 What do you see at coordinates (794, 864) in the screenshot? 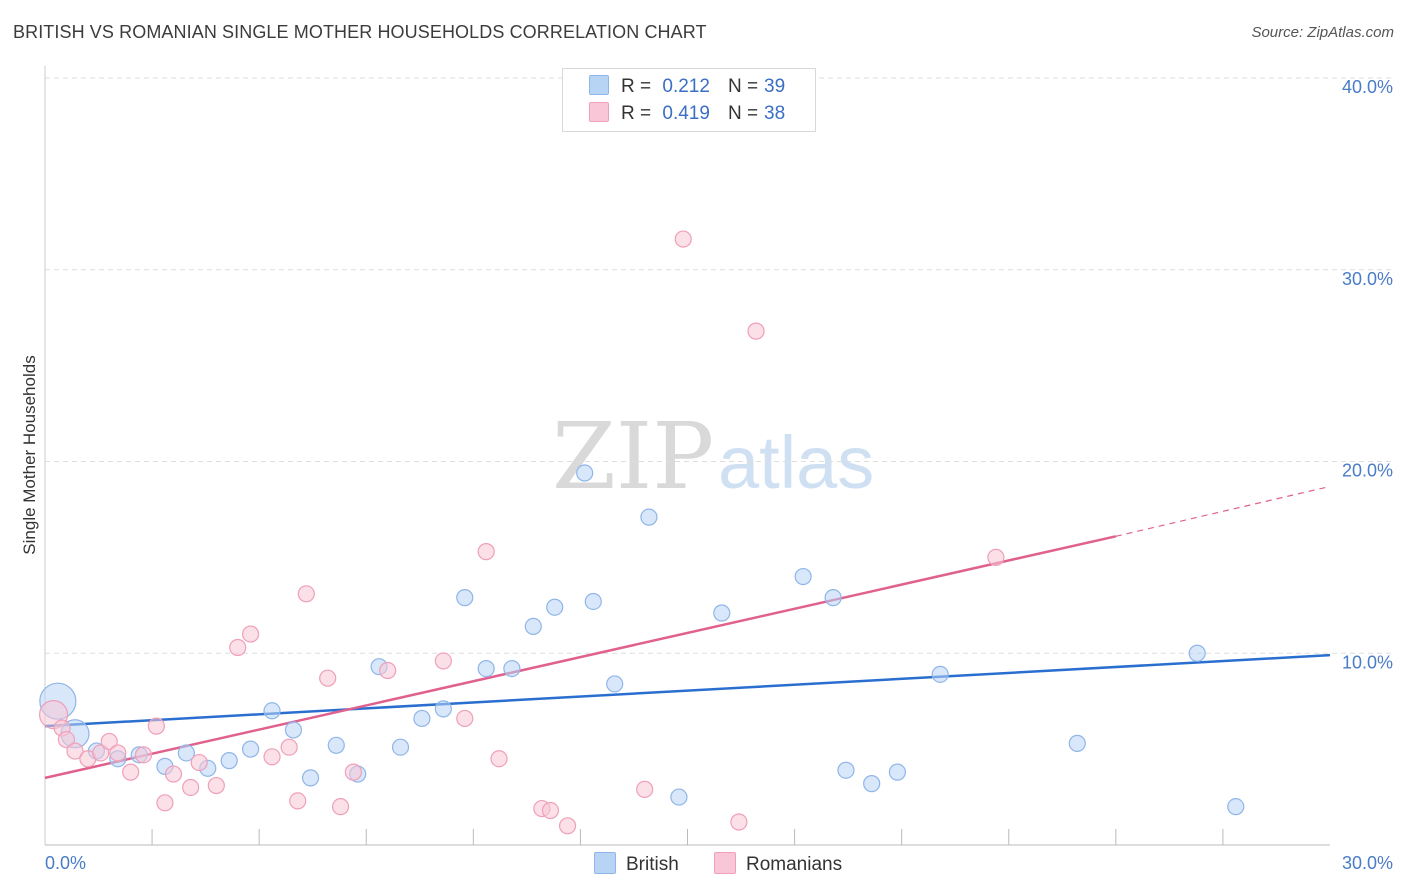
I see `romanian-legend-label: Romanians` at bounding box center [794, 864].